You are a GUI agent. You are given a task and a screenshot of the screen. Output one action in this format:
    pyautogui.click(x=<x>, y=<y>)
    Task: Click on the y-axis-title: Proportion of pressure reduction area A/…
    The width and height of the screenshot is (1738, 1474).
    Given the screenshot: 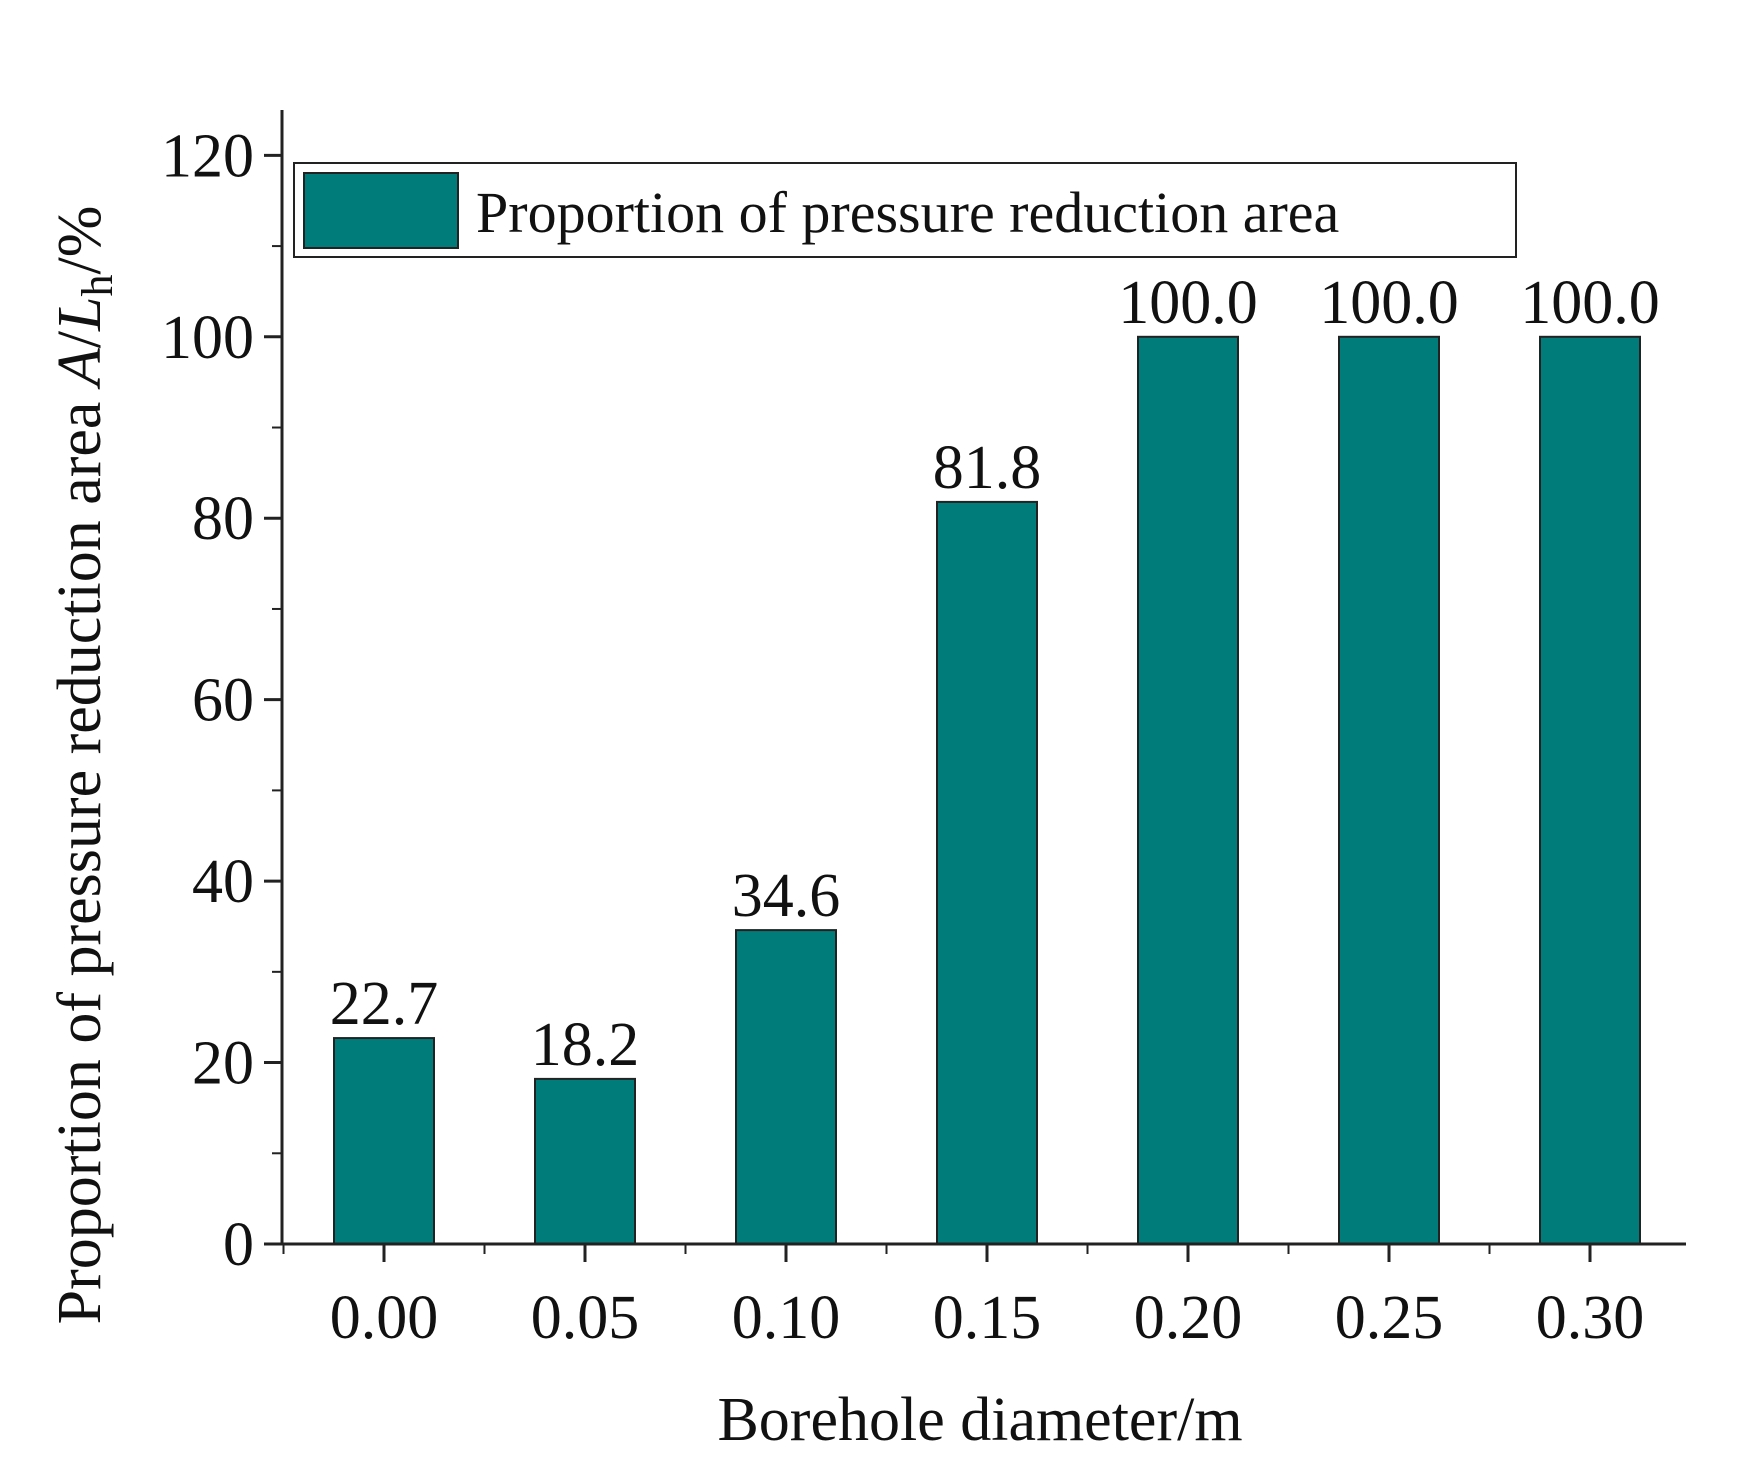 What is the action you would take?
    pyautogui.click(x=84, y=765)
    